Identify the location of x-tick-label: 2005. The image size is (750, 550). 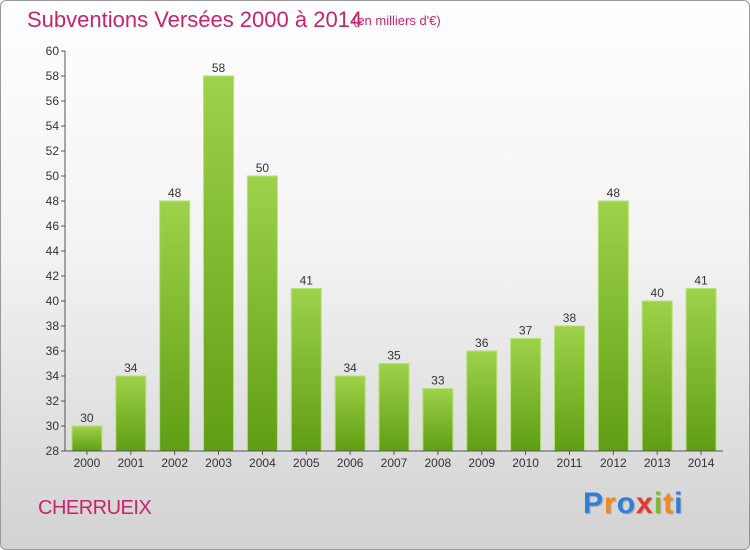
(306, 463).